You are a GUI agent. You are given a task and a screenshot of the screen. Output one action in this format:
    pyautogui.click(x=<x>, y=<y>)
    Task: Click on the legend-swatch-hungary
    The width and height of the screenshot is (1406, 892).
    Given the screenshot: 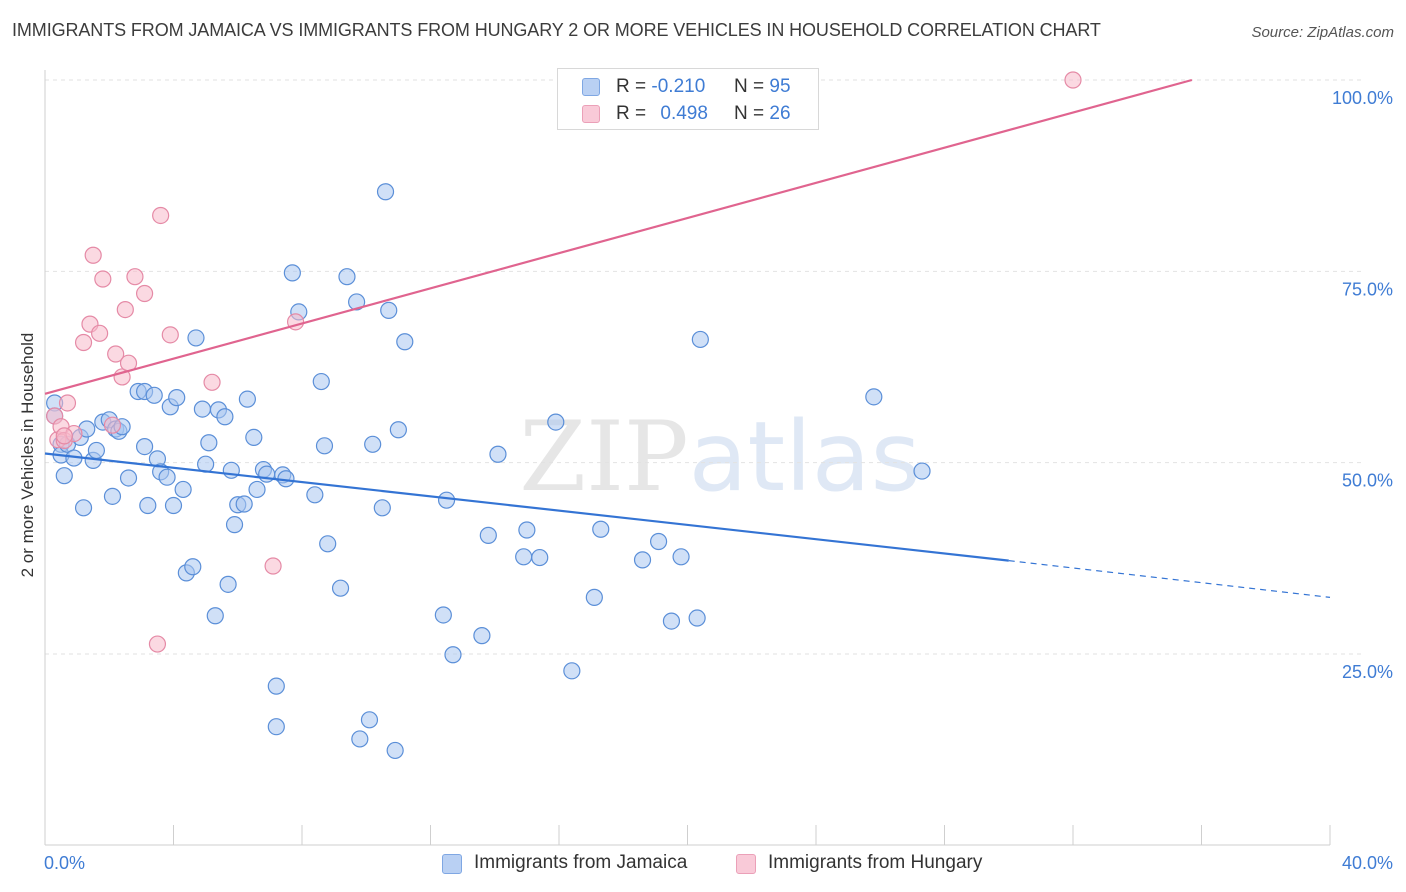 What is the action you would take?
    pyautogui.click(x=591, y=114)
    